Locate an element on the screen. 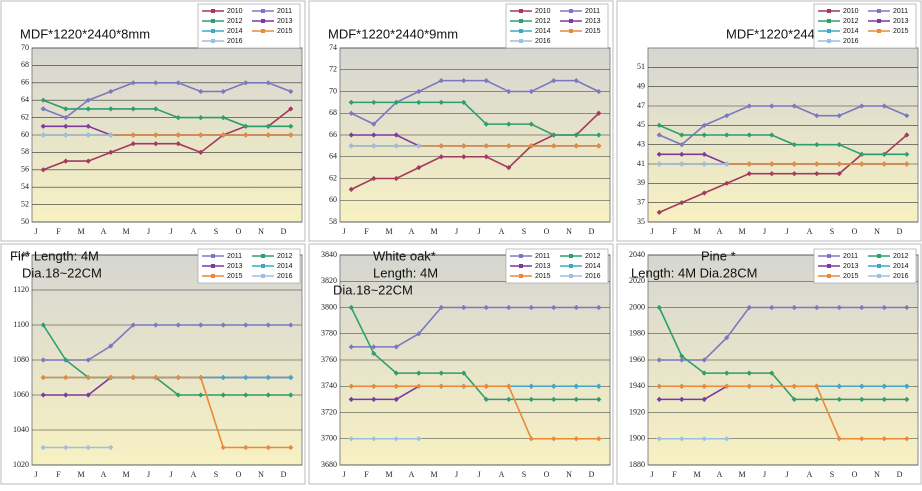  legend-label: 2013 is located at coordinates (851, 266).